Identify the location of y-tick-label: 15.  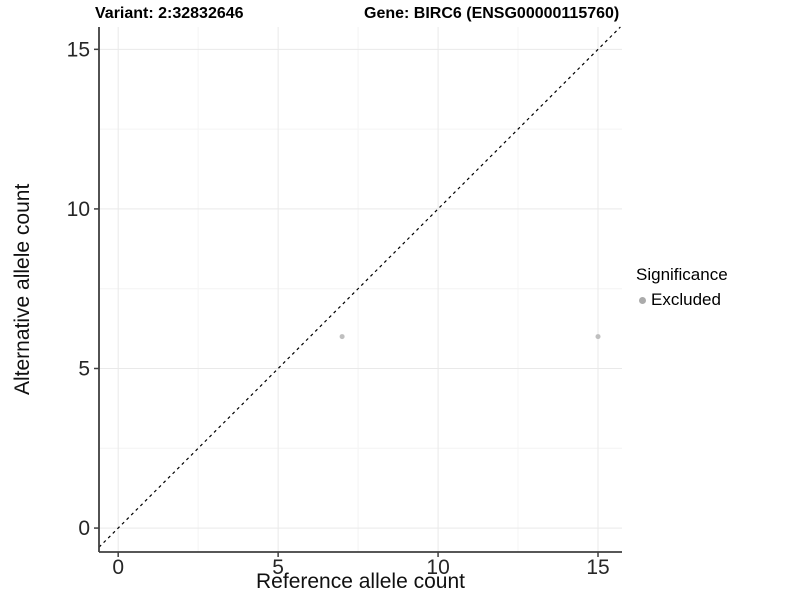
(78, 49).